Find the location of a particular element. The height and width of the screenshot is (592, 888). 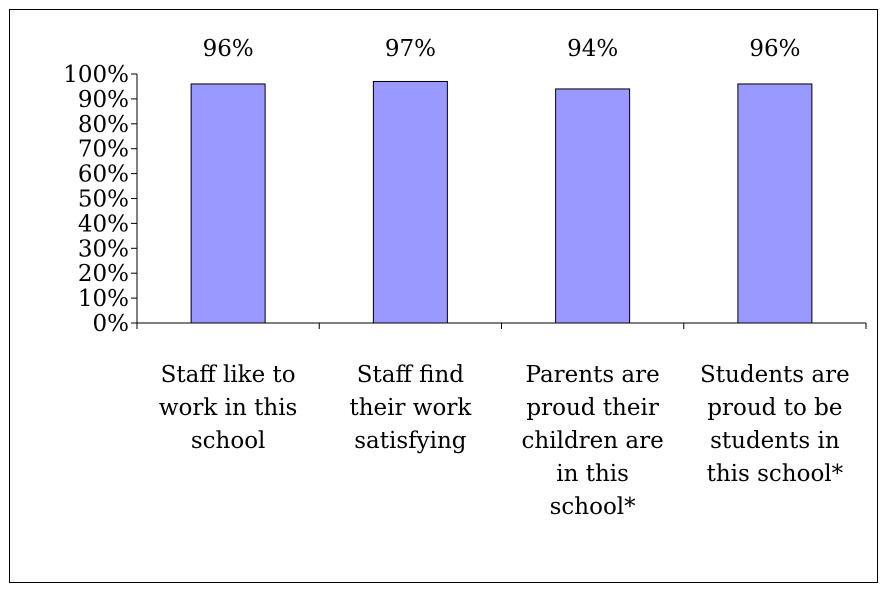

y-tick-label: 60% is located at coordinates (103, 175).